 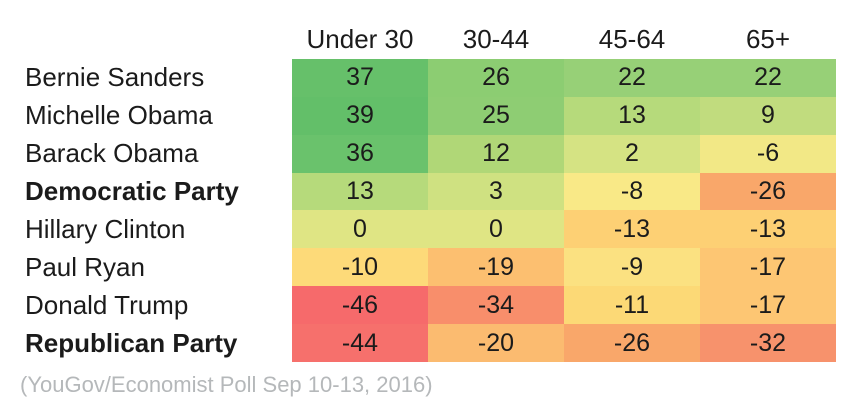 What do you see at coordinates (496, 191) in the screenshot?
I see `heatmap-cell: 3` at bounding box center [496, 191].